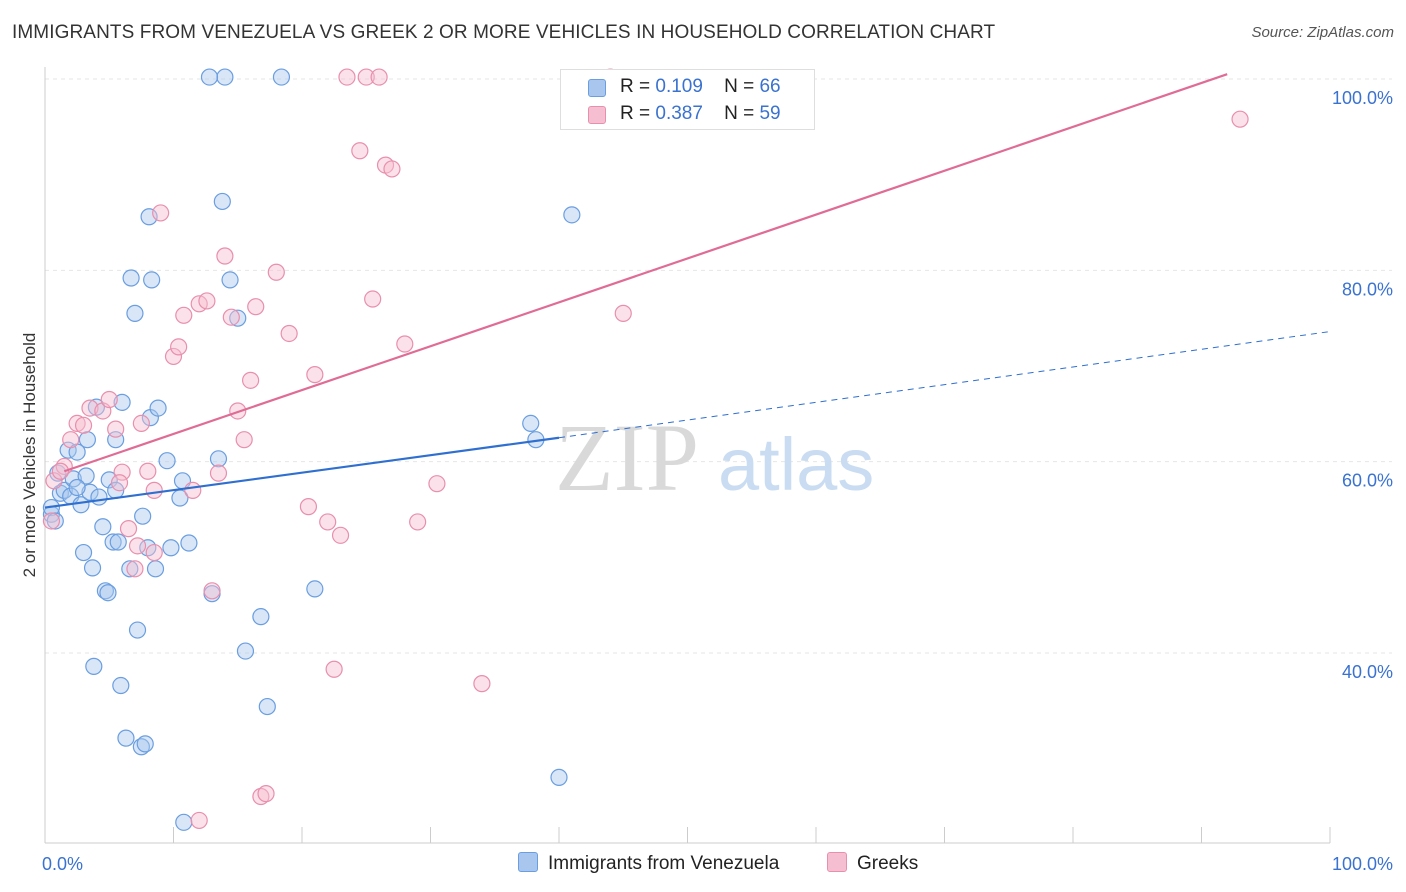 The width and height of the screenshot is (1406, 892). What do you see at coordinates (679, 86) in the screenshot?
I see `legend-r-value-venezuela: 0.109` at bounding box center [679, 86].